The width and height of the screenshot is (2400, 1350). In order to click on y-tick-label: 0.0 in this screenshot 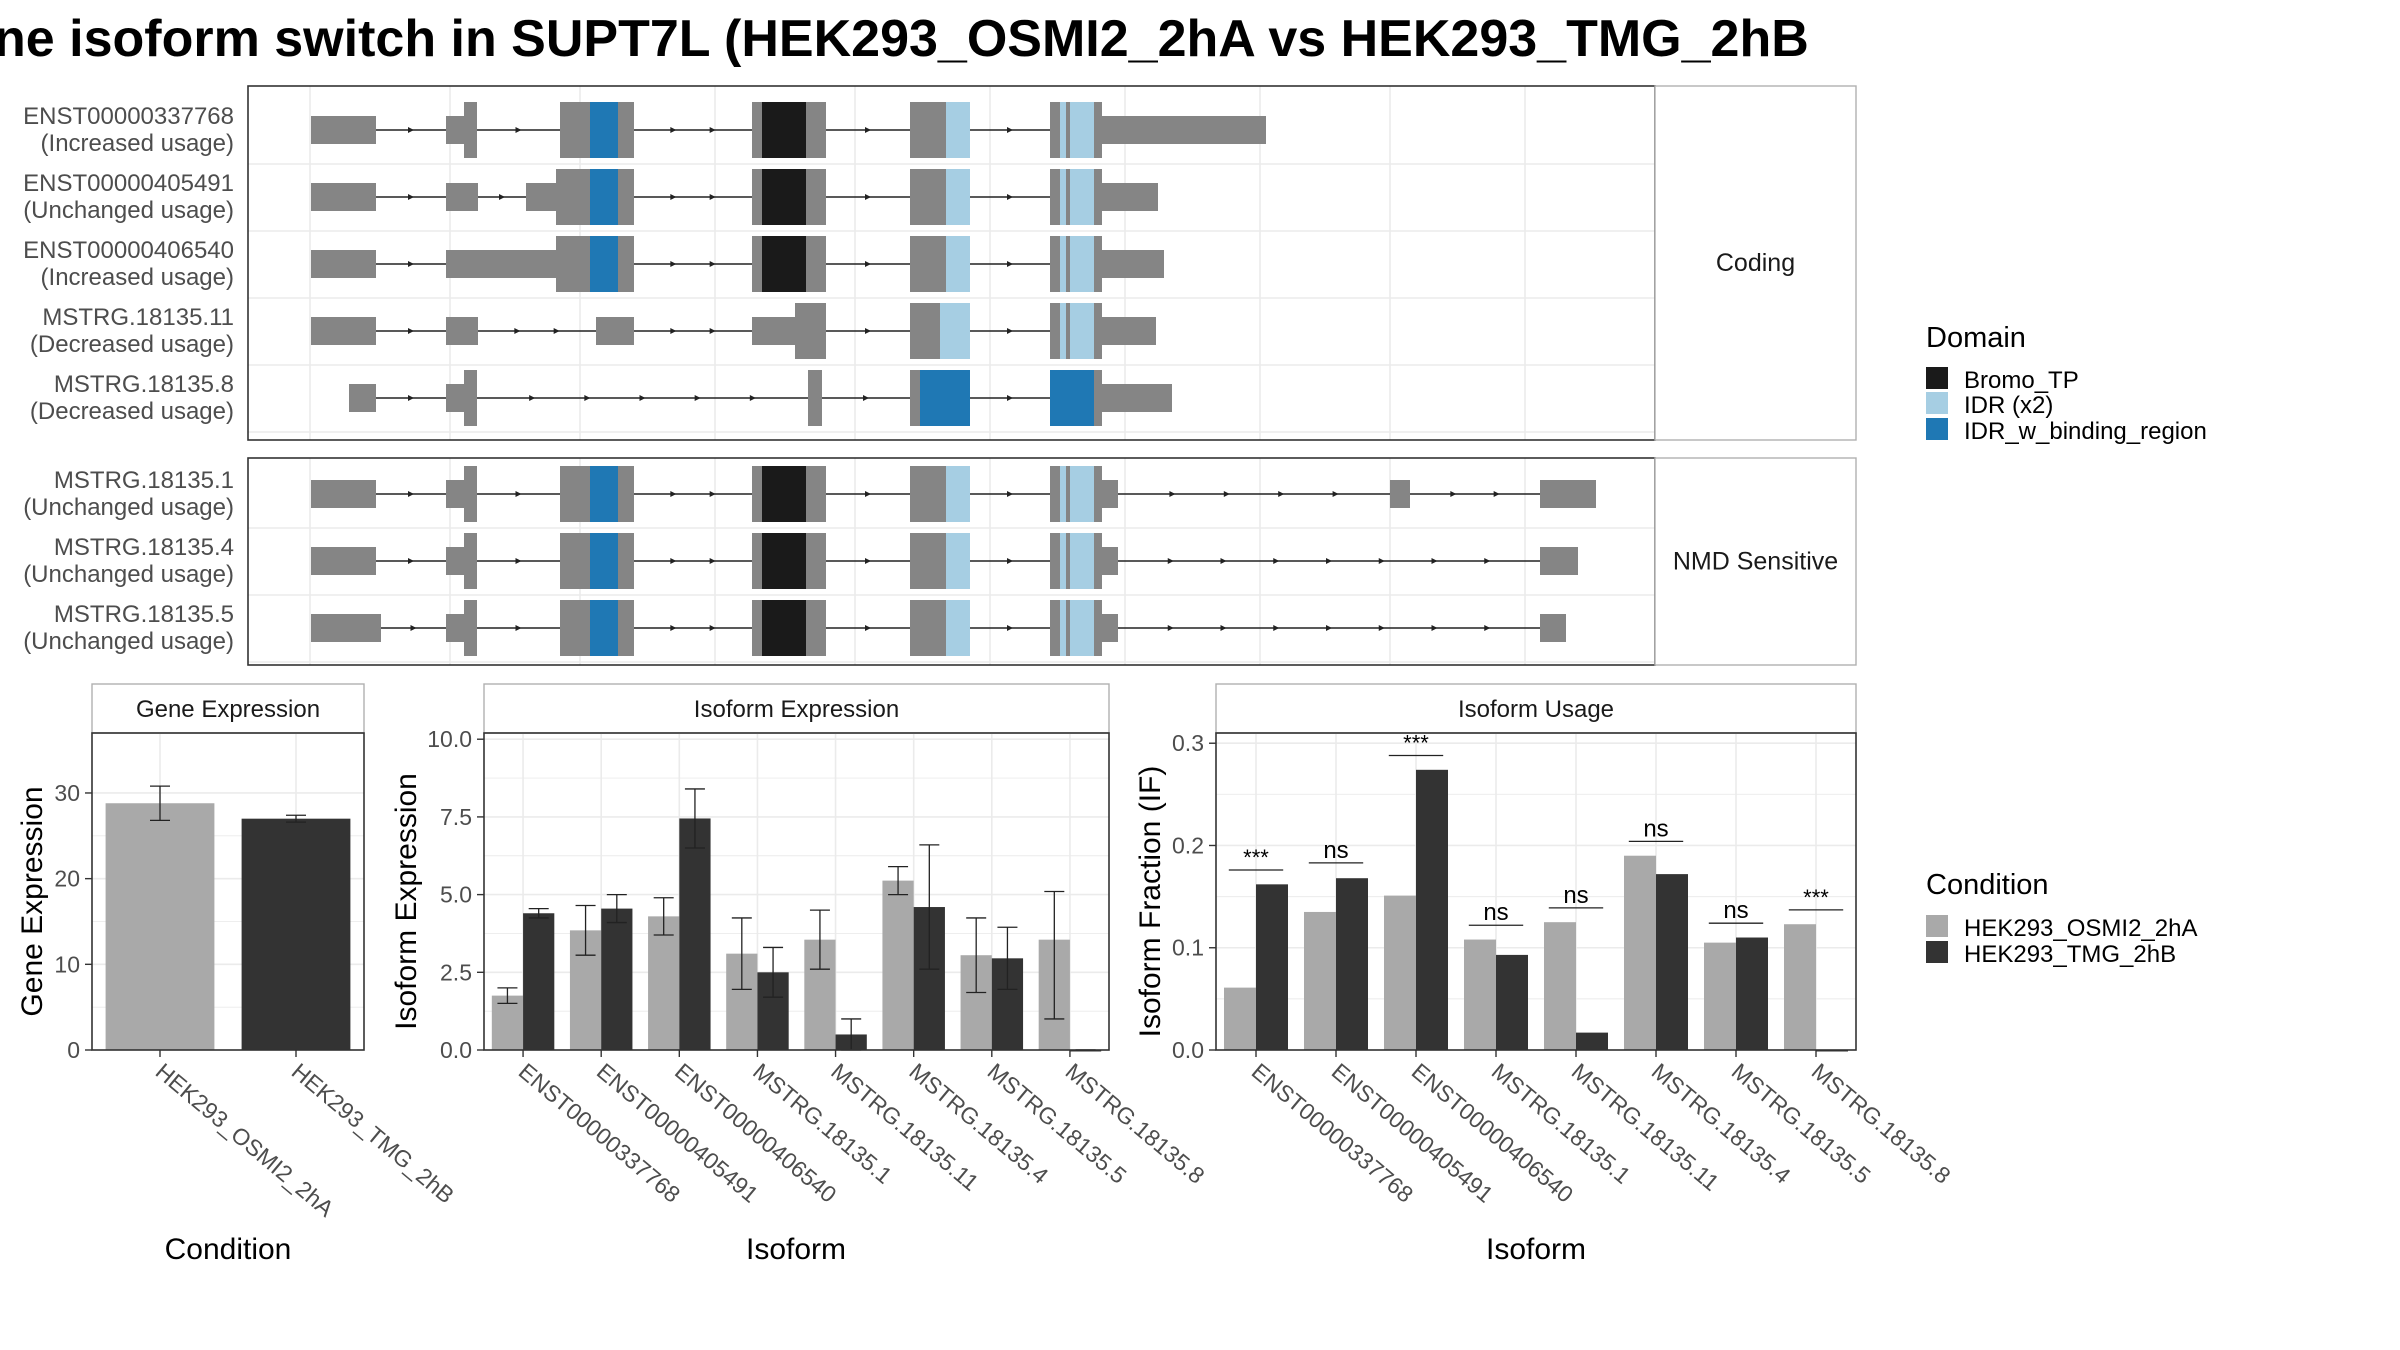, I will do `click(456, 1050)`.